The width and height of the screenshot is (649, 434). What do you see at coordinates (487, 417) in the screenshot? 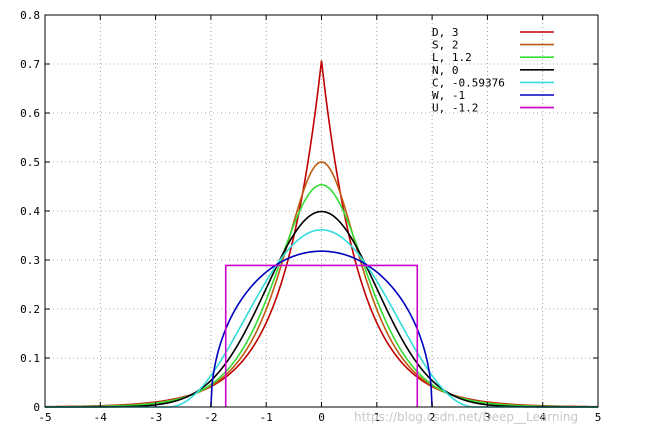
I see `x-tick-label: 3` at bounding box center [487, 417].